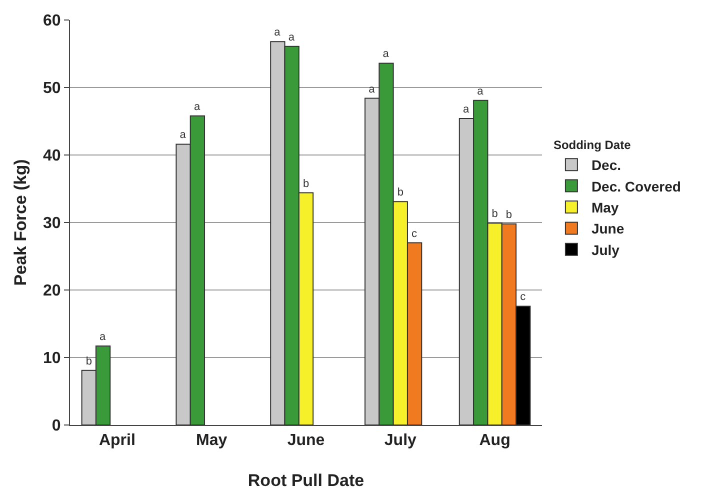  What do you see at coordinates (52, 359) in the screenshot?
I see `y-tick-label: 10` at bounding box center [52, 359].